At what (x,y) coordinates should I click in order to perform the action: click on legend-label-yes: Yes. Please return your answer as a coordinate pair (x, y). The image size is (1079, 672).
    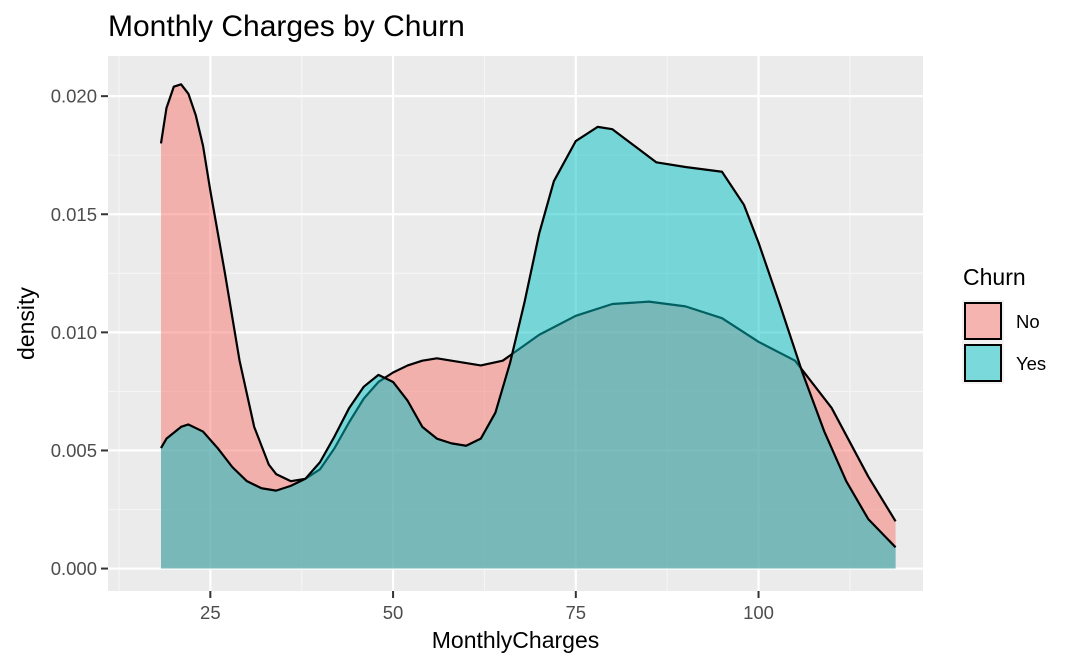
    Looking at the image, I should click on (1031, 363).